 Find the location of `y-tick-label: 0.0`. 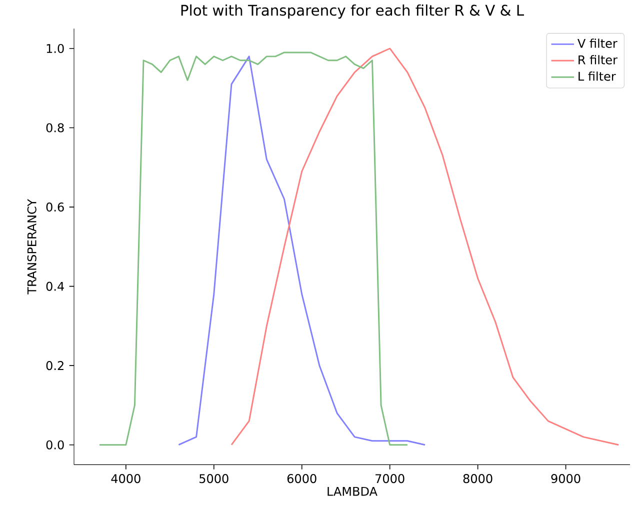

y-tick-label: 0.0 is located at coordinates (55, 445).